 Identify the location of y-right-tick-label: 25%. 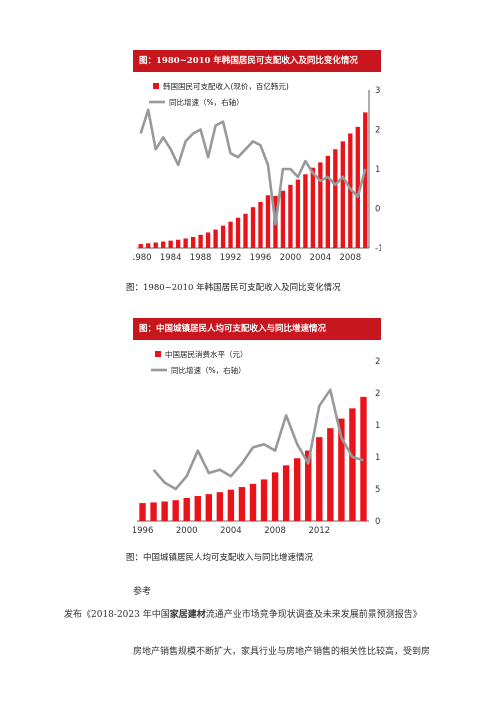
(378, 362).